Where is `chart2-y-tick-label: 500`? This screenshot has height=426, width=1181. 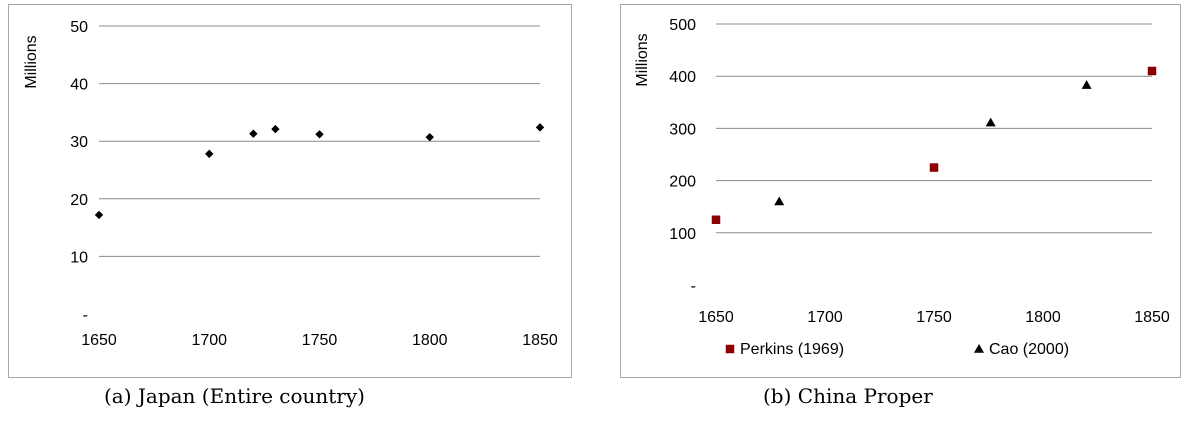
chart2-y-tick-label: 500 is located at coordinates (682, 25).